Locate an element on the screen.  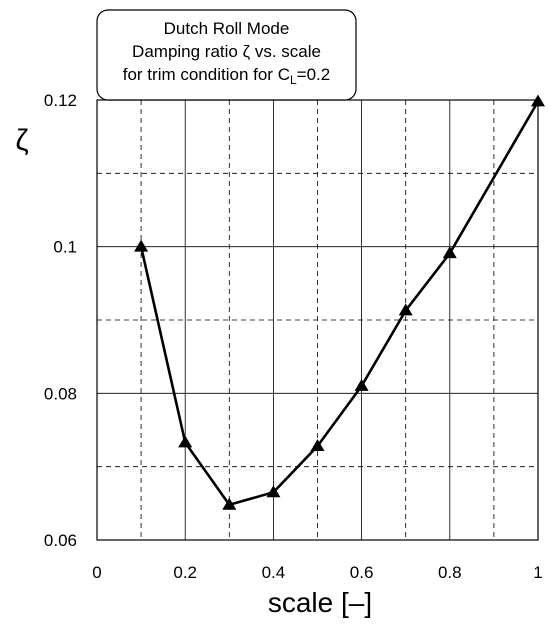
x-tick-label: 1 is located at coordinates (537, 572).